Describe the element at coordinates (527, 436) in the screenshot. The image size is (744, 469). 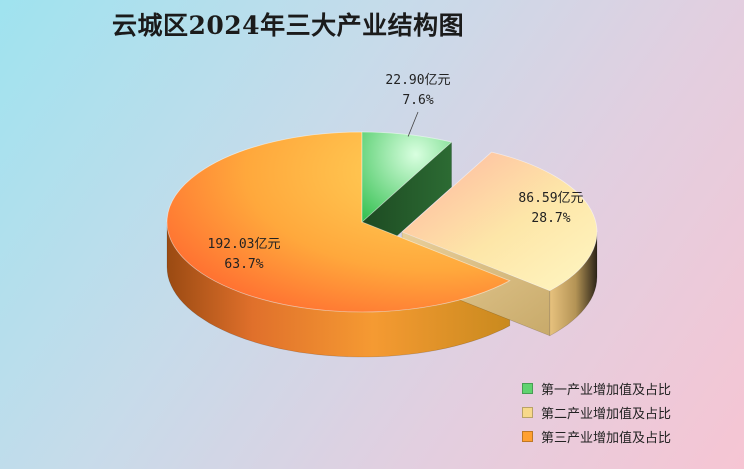
I see `legend-swatch-tertiary` at that location.